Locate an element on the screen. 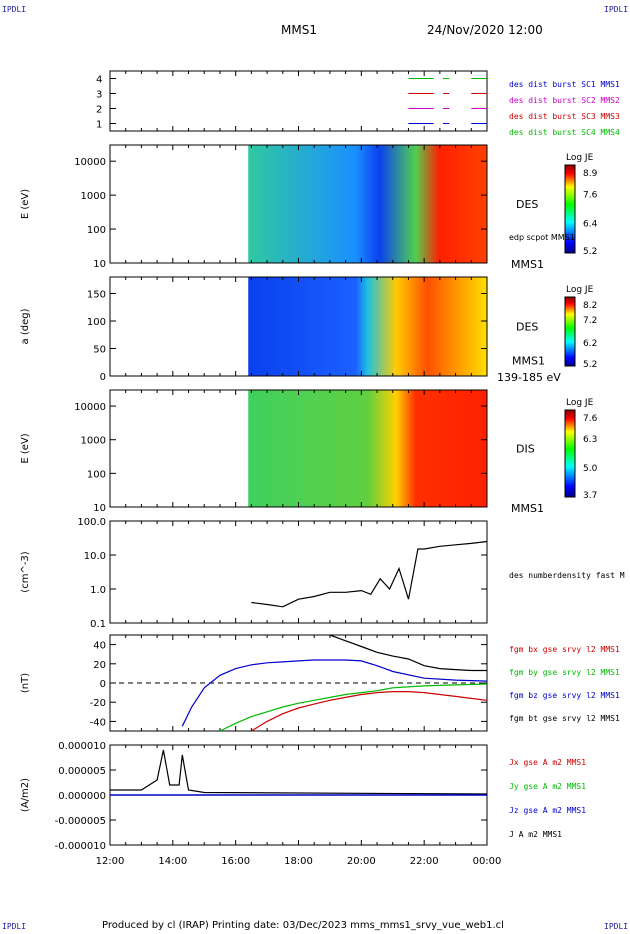  current-density-y-tick-label: 0.000010 is located at coordinates (82, 746).